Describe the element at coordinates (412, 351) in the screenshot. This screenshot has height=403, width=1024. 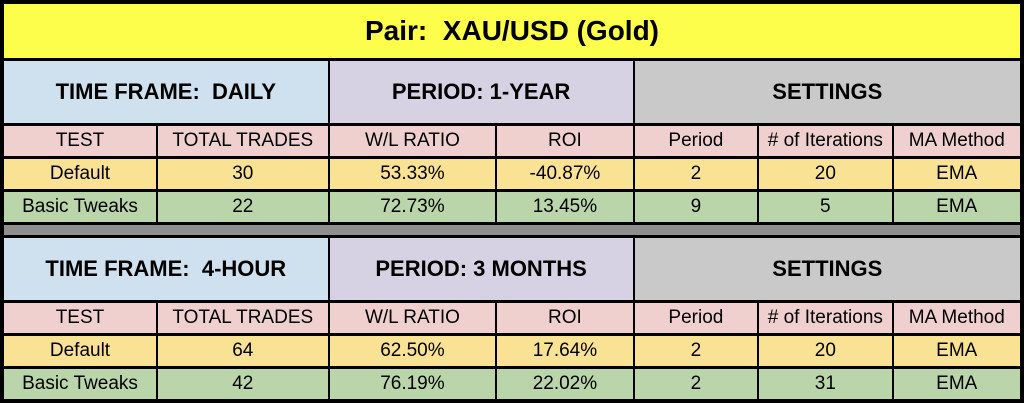
I see `data-cell: 62.50%` at that location.